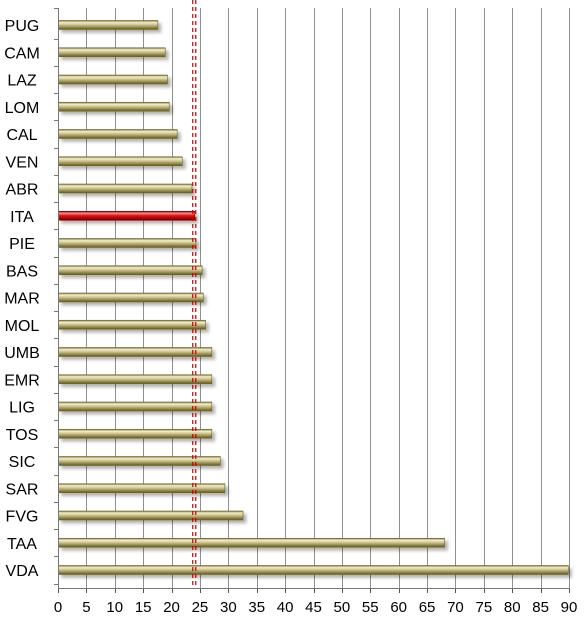  What do you see at coordinates (512, 607) in the screenshot?
I see `x-tick-label: 80` at bounding box center [512, 607].